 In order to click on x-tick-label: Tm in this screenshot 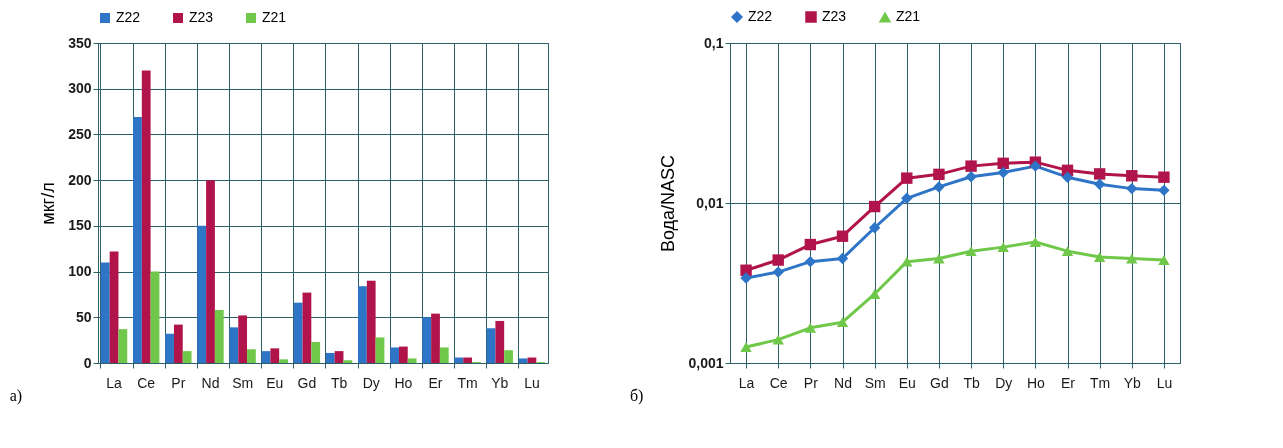, I will do `click(467, 382)`.